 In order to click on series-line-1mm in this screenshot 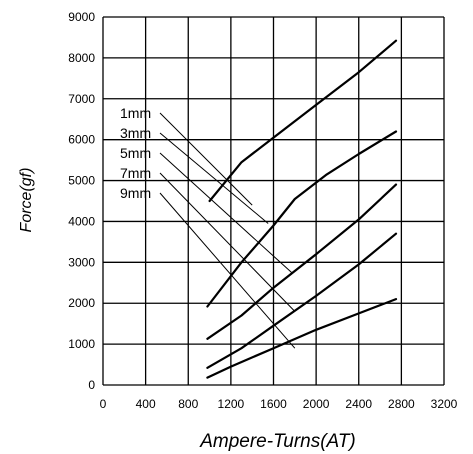, I will do `click(303, 121)`.